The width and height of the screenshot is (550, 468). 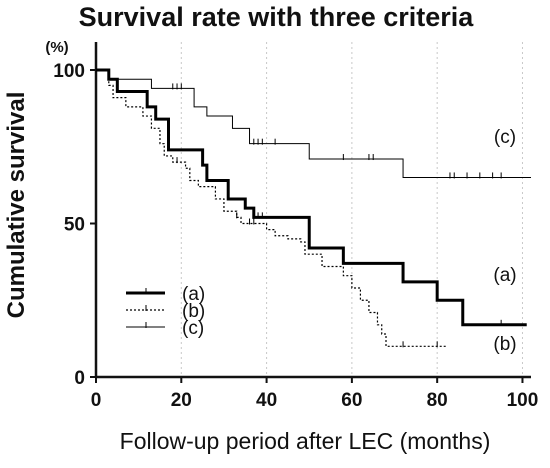 I want to click on y-unit-label: (%), so click(x=56, y=47).